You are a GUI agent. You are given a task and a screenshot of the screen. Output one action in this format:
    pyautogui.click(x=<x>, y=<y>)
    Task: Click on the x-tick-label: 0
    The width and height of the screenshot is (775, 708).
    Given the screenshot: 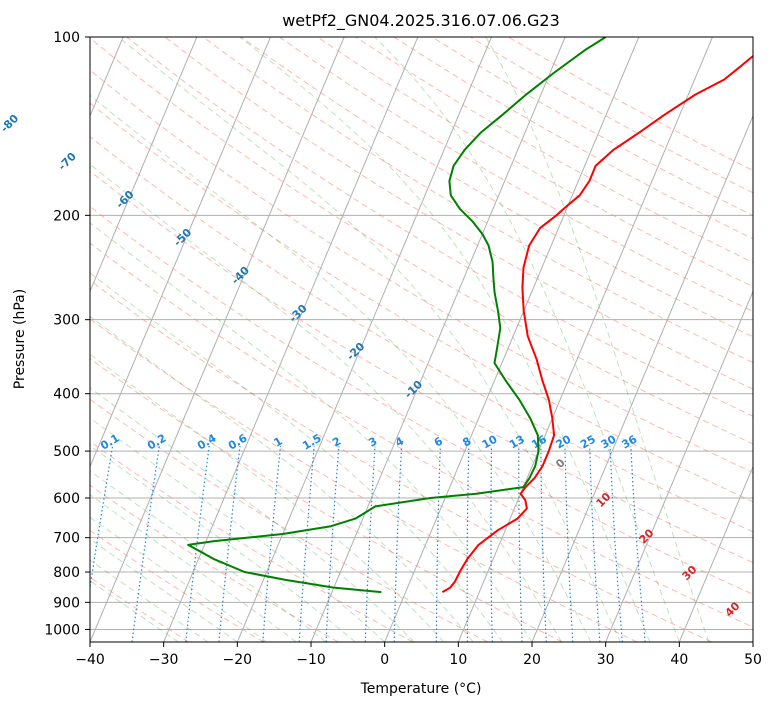 What is the action you would take?
    pyautogui.click(x=384, y=660)
    